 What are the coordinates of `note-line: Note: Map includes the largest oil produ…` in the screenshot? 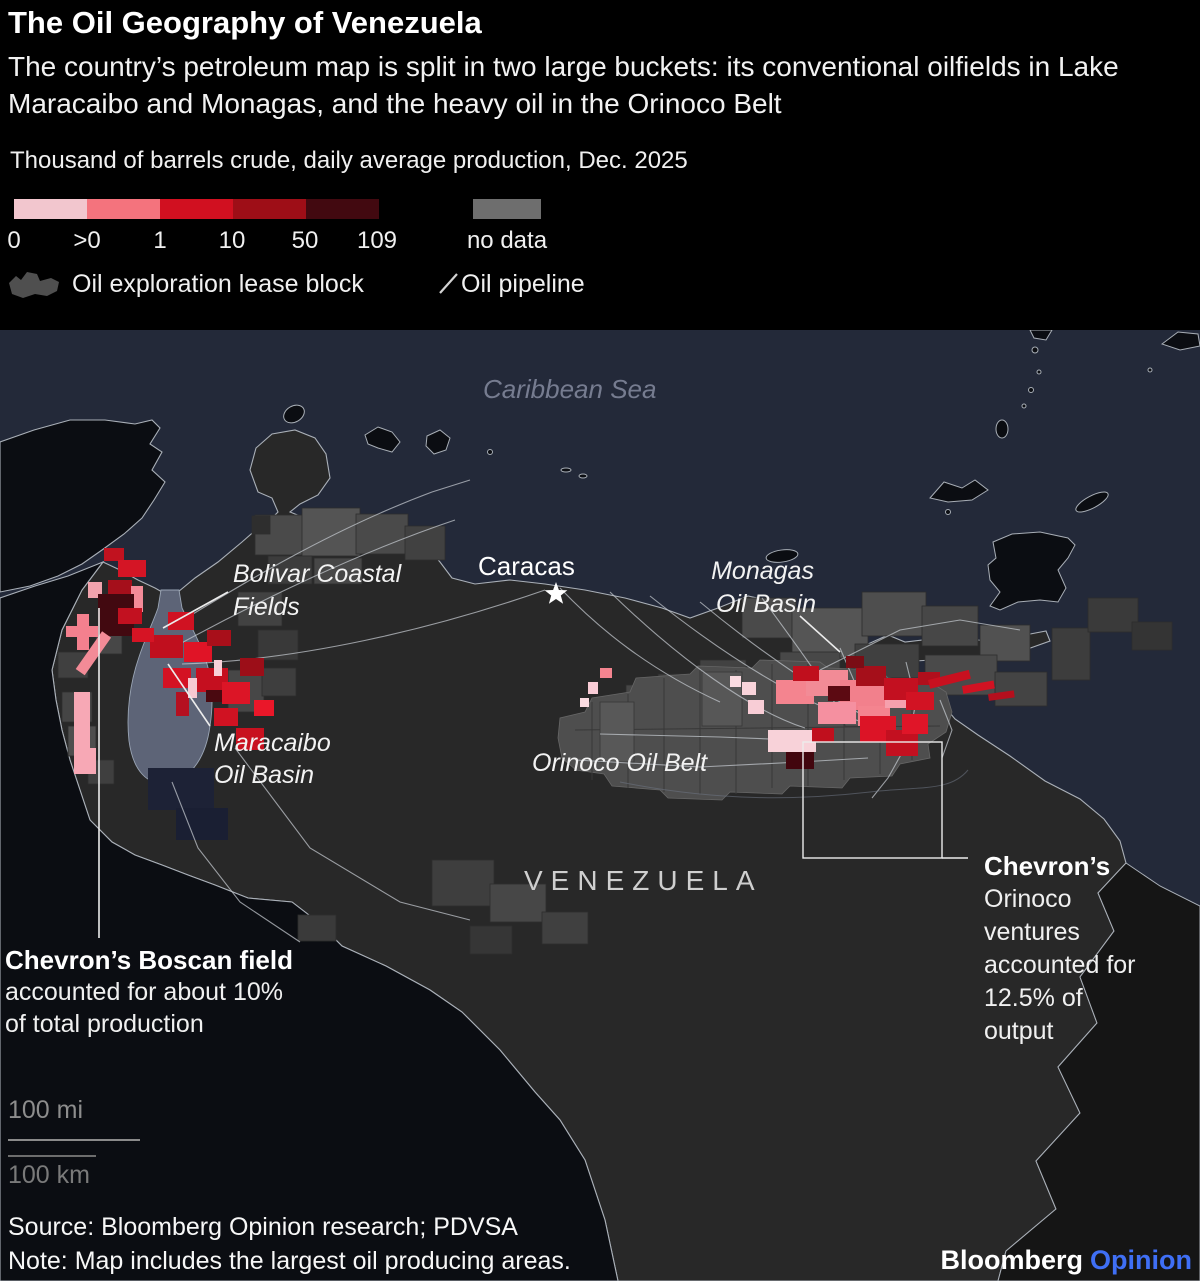 It's located at (289, 1261).